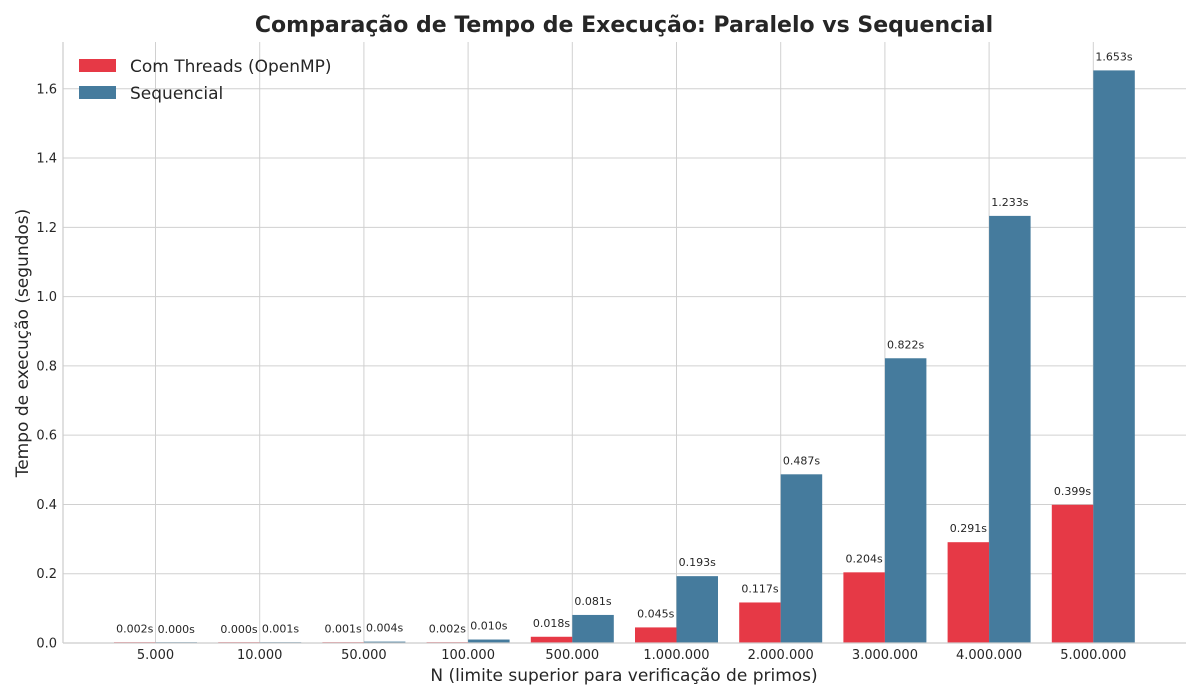  I want to click on y-tick-label: 0.6, so click(46, 436).